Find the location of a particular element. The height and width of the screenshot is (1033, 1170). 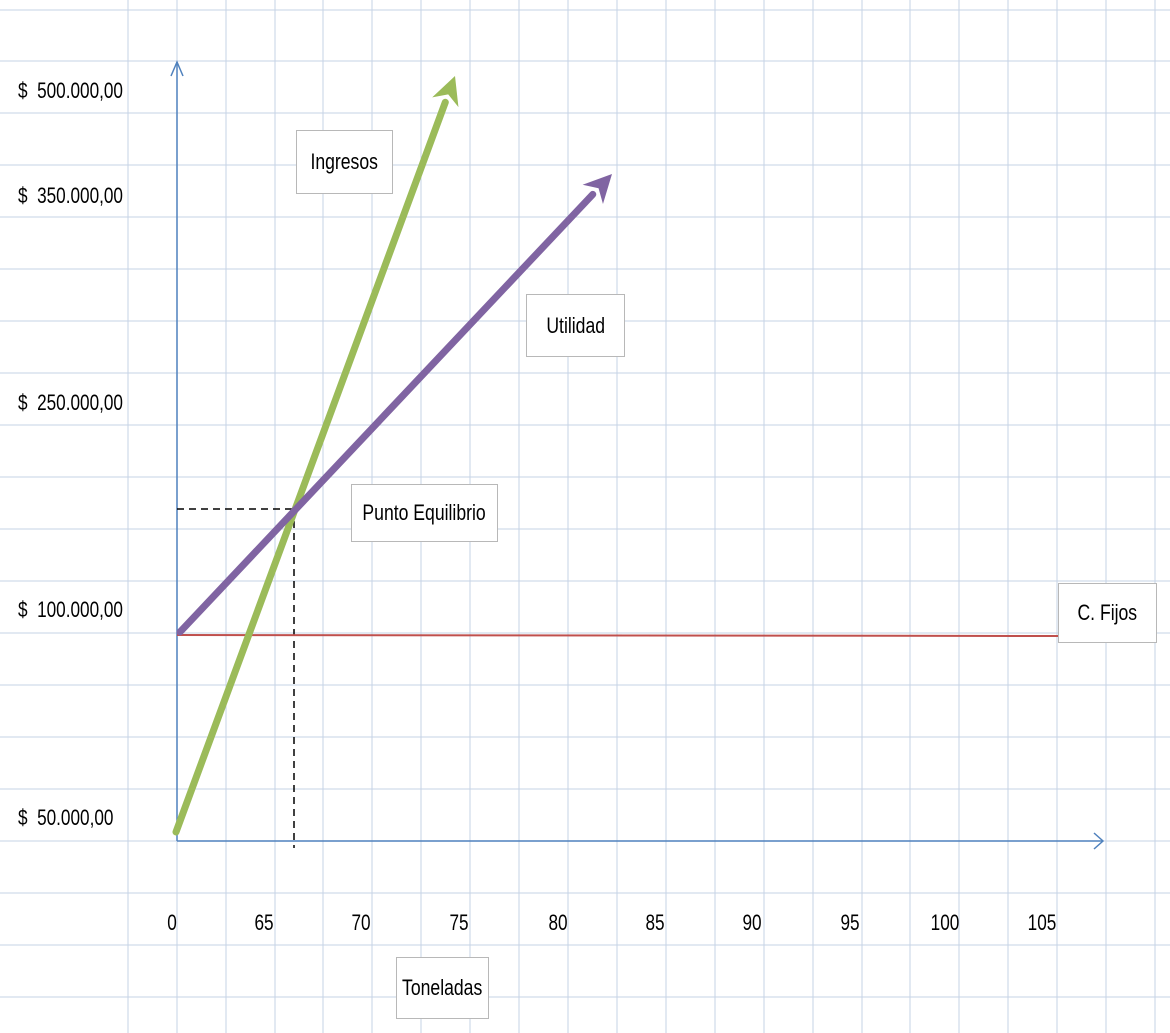

x-tick-label: 65 is located at coordinates (264, 922).